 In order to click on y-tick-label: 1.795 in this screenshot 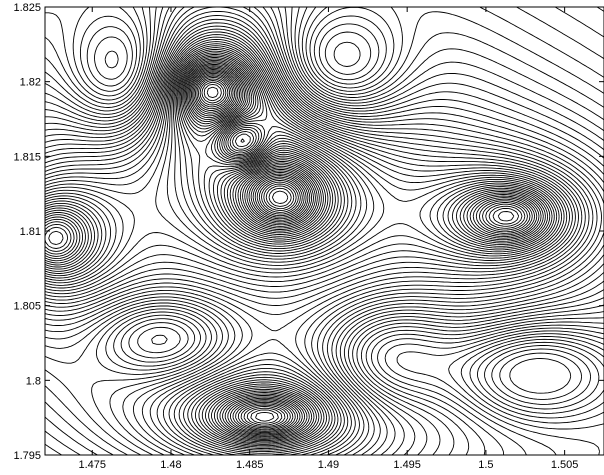, I will do `click(27, 456)`.